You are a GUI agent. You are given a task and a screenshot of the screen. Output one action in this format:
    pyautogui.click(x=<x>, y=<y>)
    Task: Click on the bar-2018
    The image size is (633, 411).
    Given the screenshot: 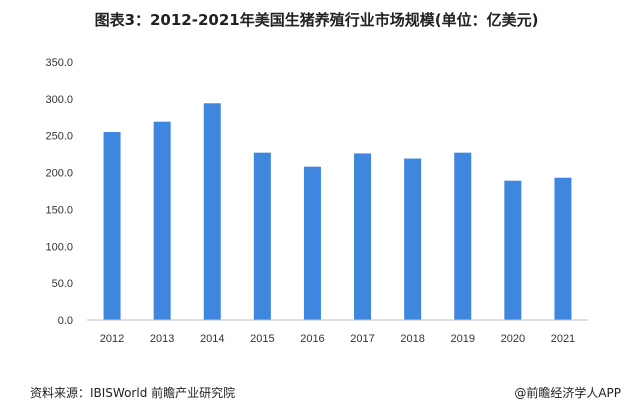 What is the action you would take?
    pyautogui.click(x=413, y=239)
    